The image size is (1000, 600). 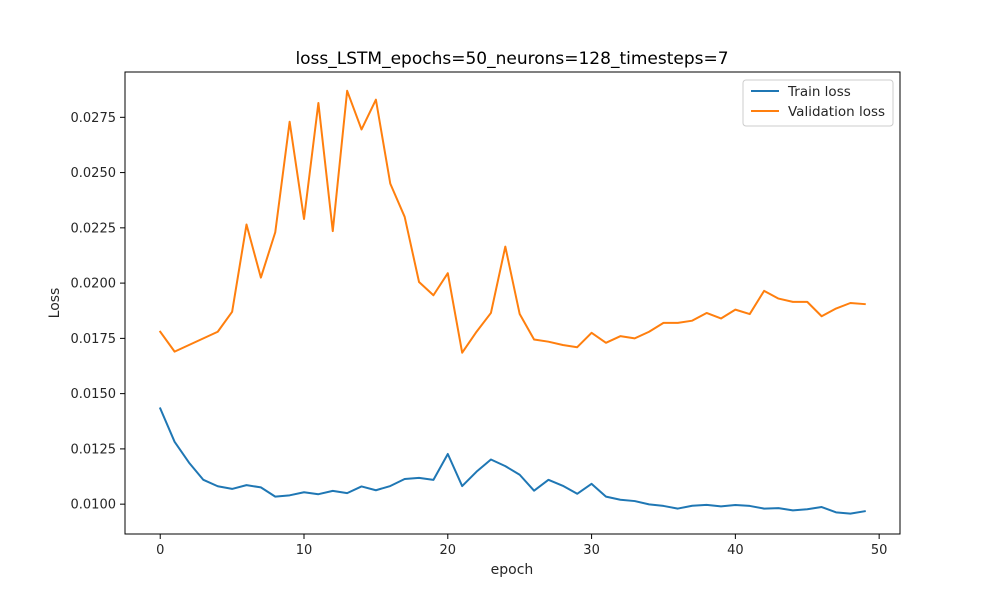 What do you see at coordinates (55, 303) in the screenshot?
I see `y-axis-label: Loss` at bounding box center [55, 303].